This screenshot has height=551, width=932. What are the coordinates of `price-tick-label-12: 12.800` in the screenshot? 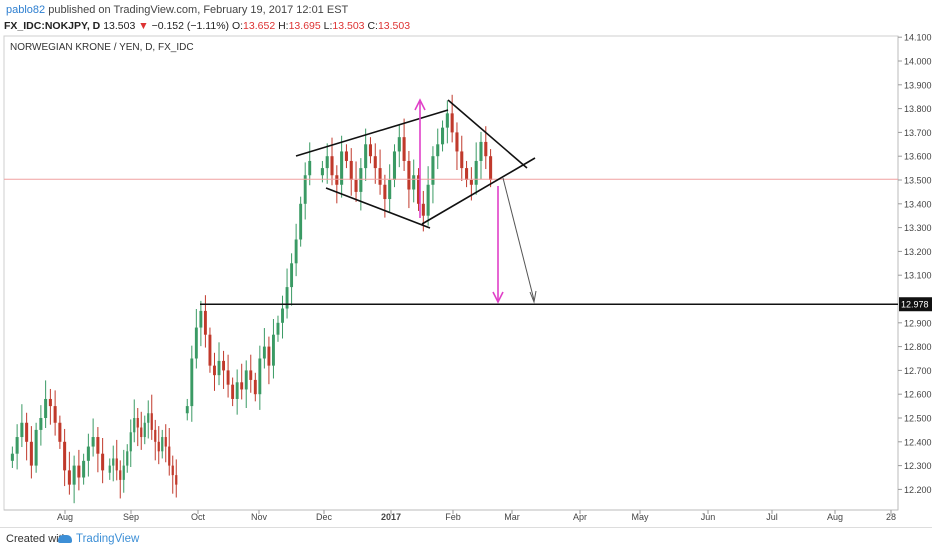 It's located at (918, 347).